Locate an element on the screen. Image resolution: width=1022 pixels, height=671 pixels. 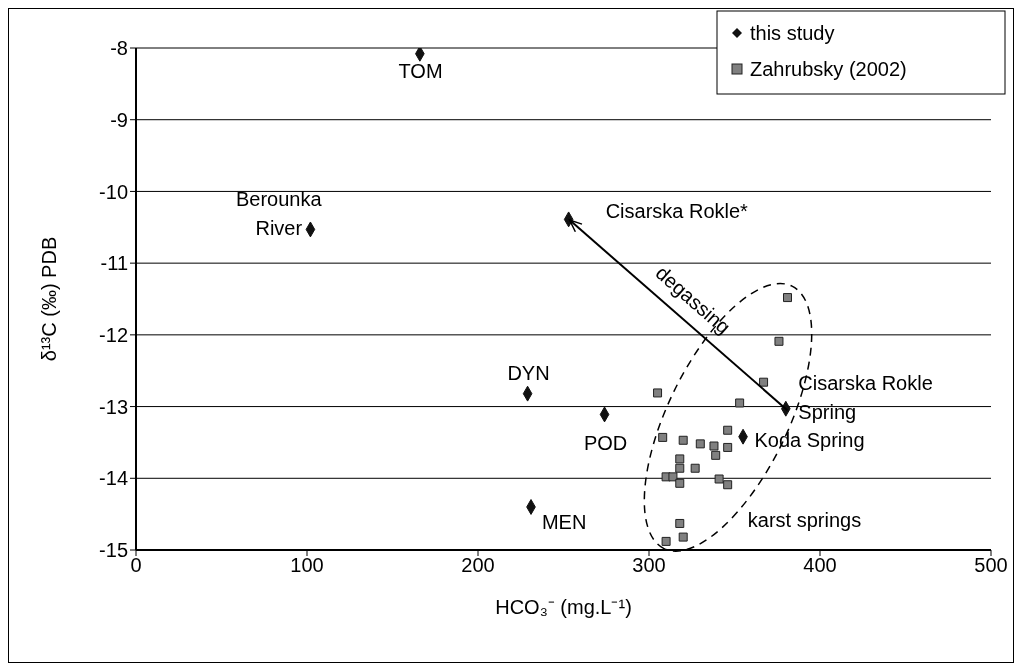
annotation: DYN is located at coordinates (528, 373).